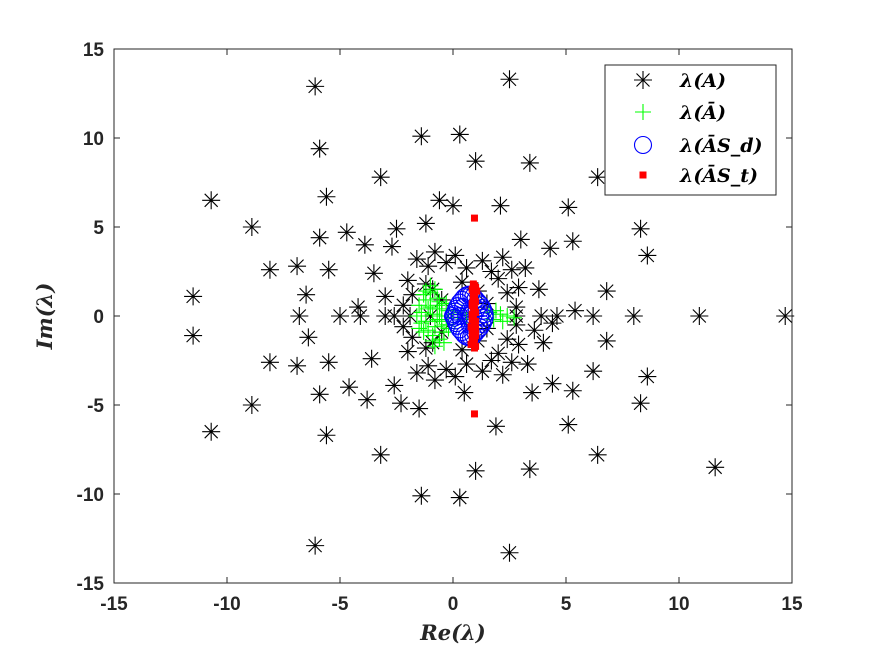 The image size is (875, 656). What do you see at coordinates (340, 604) in the screenshot?
I see `x-tick-label: -5` at bounding box center [340, 604].